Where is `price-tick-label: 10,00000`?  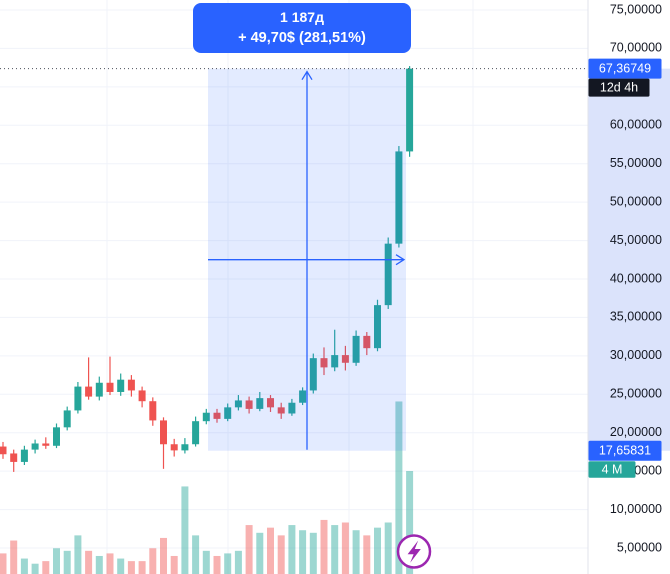
price-tick-label: 10,00000 is located at coordinates (636, 509).